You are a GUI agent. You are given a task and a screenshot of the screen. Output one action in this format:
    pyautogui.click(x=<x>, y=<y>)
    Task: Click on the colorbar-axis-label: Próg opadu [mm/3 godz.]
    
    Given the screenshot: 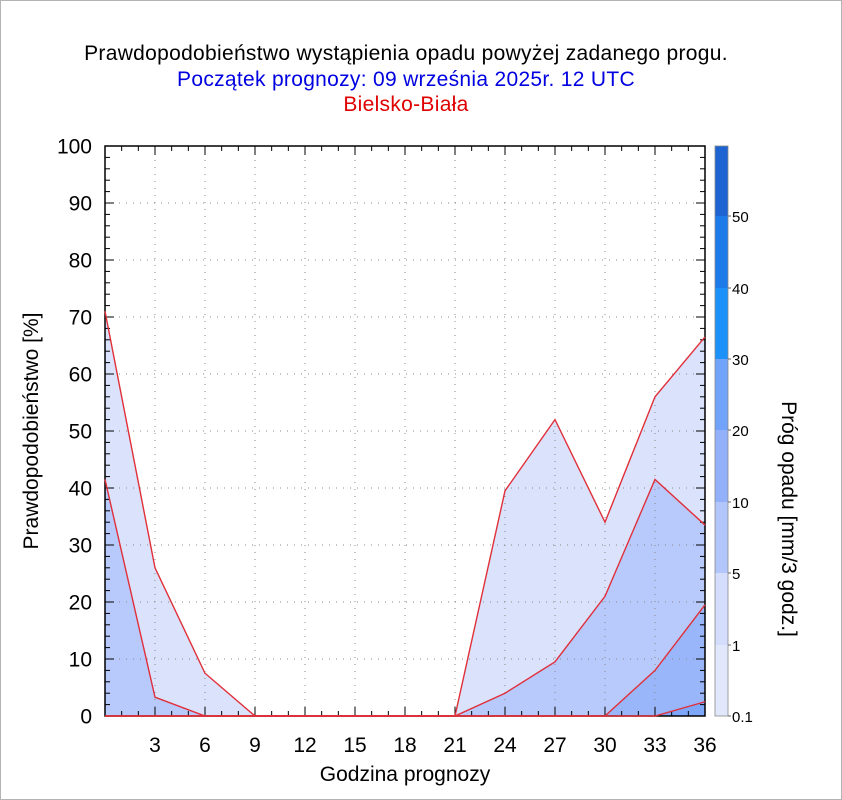 What is the action you would take?
    pyautogui.click(x=788, y=519)
    